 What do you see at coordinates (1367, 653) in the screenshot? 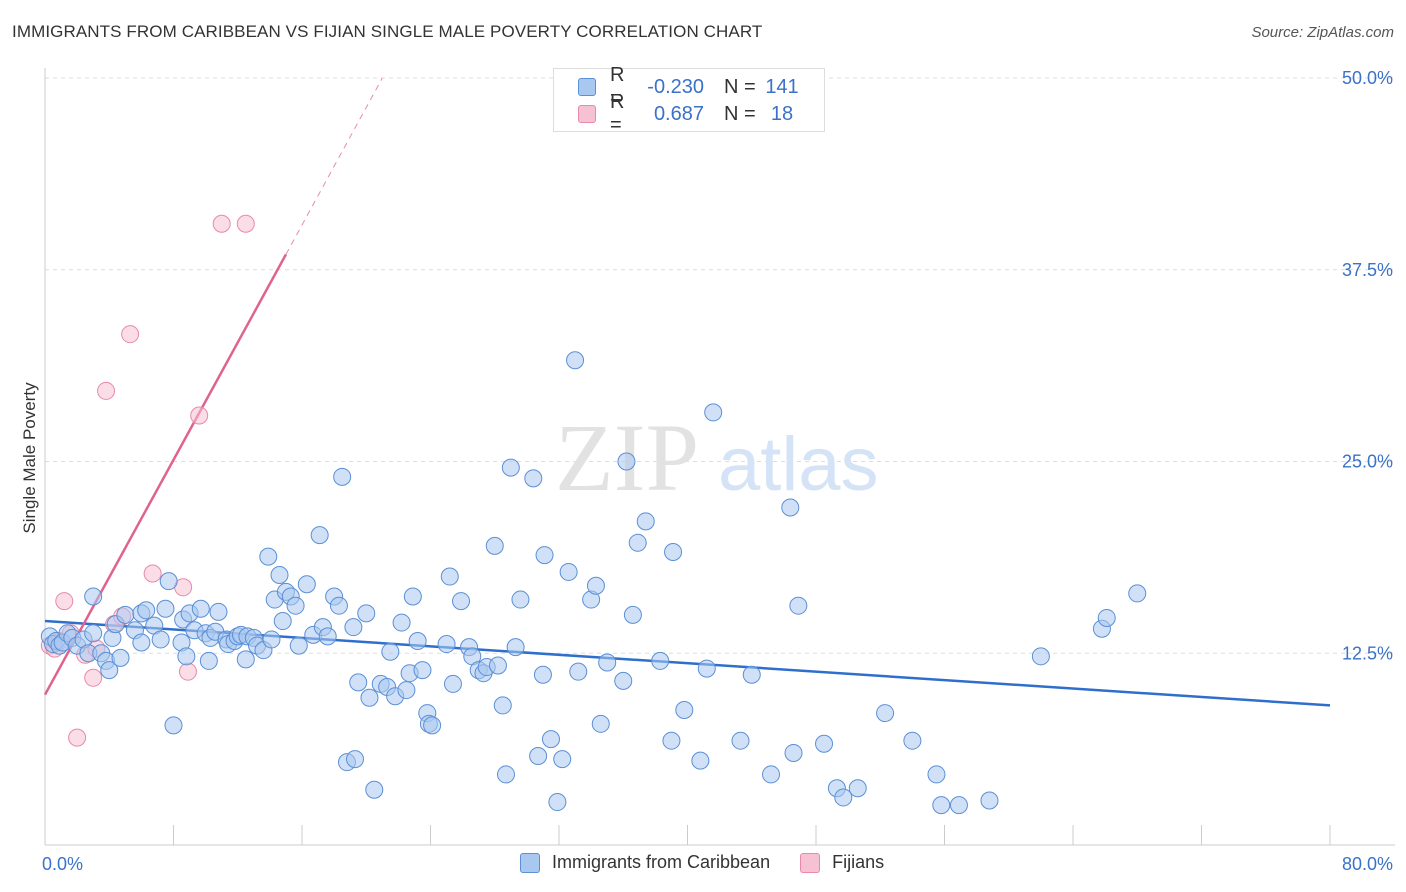
I see `y-tick-label: 12.5%` at bounding box center [1367, 653].